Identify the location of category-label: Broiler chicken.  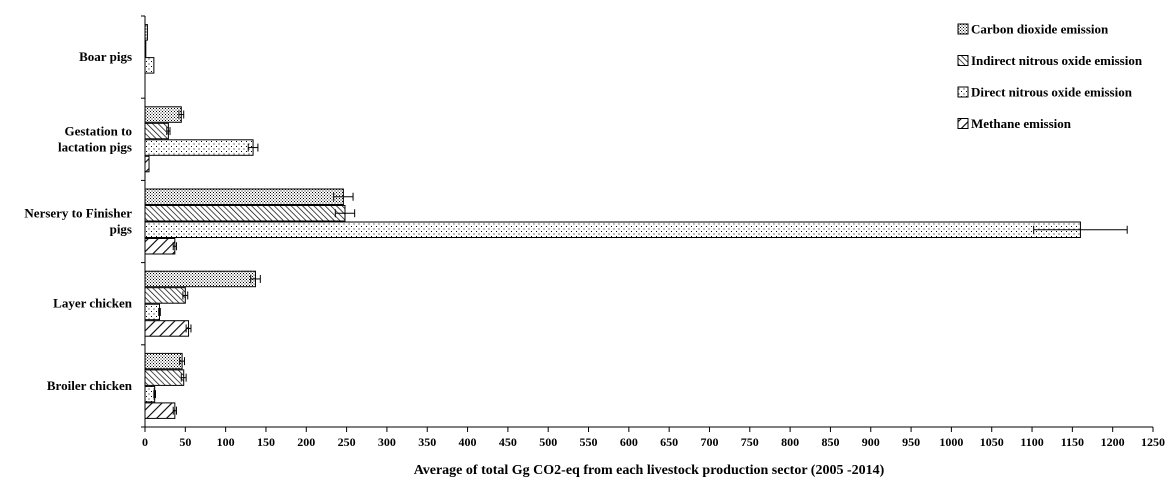
(90, 385).